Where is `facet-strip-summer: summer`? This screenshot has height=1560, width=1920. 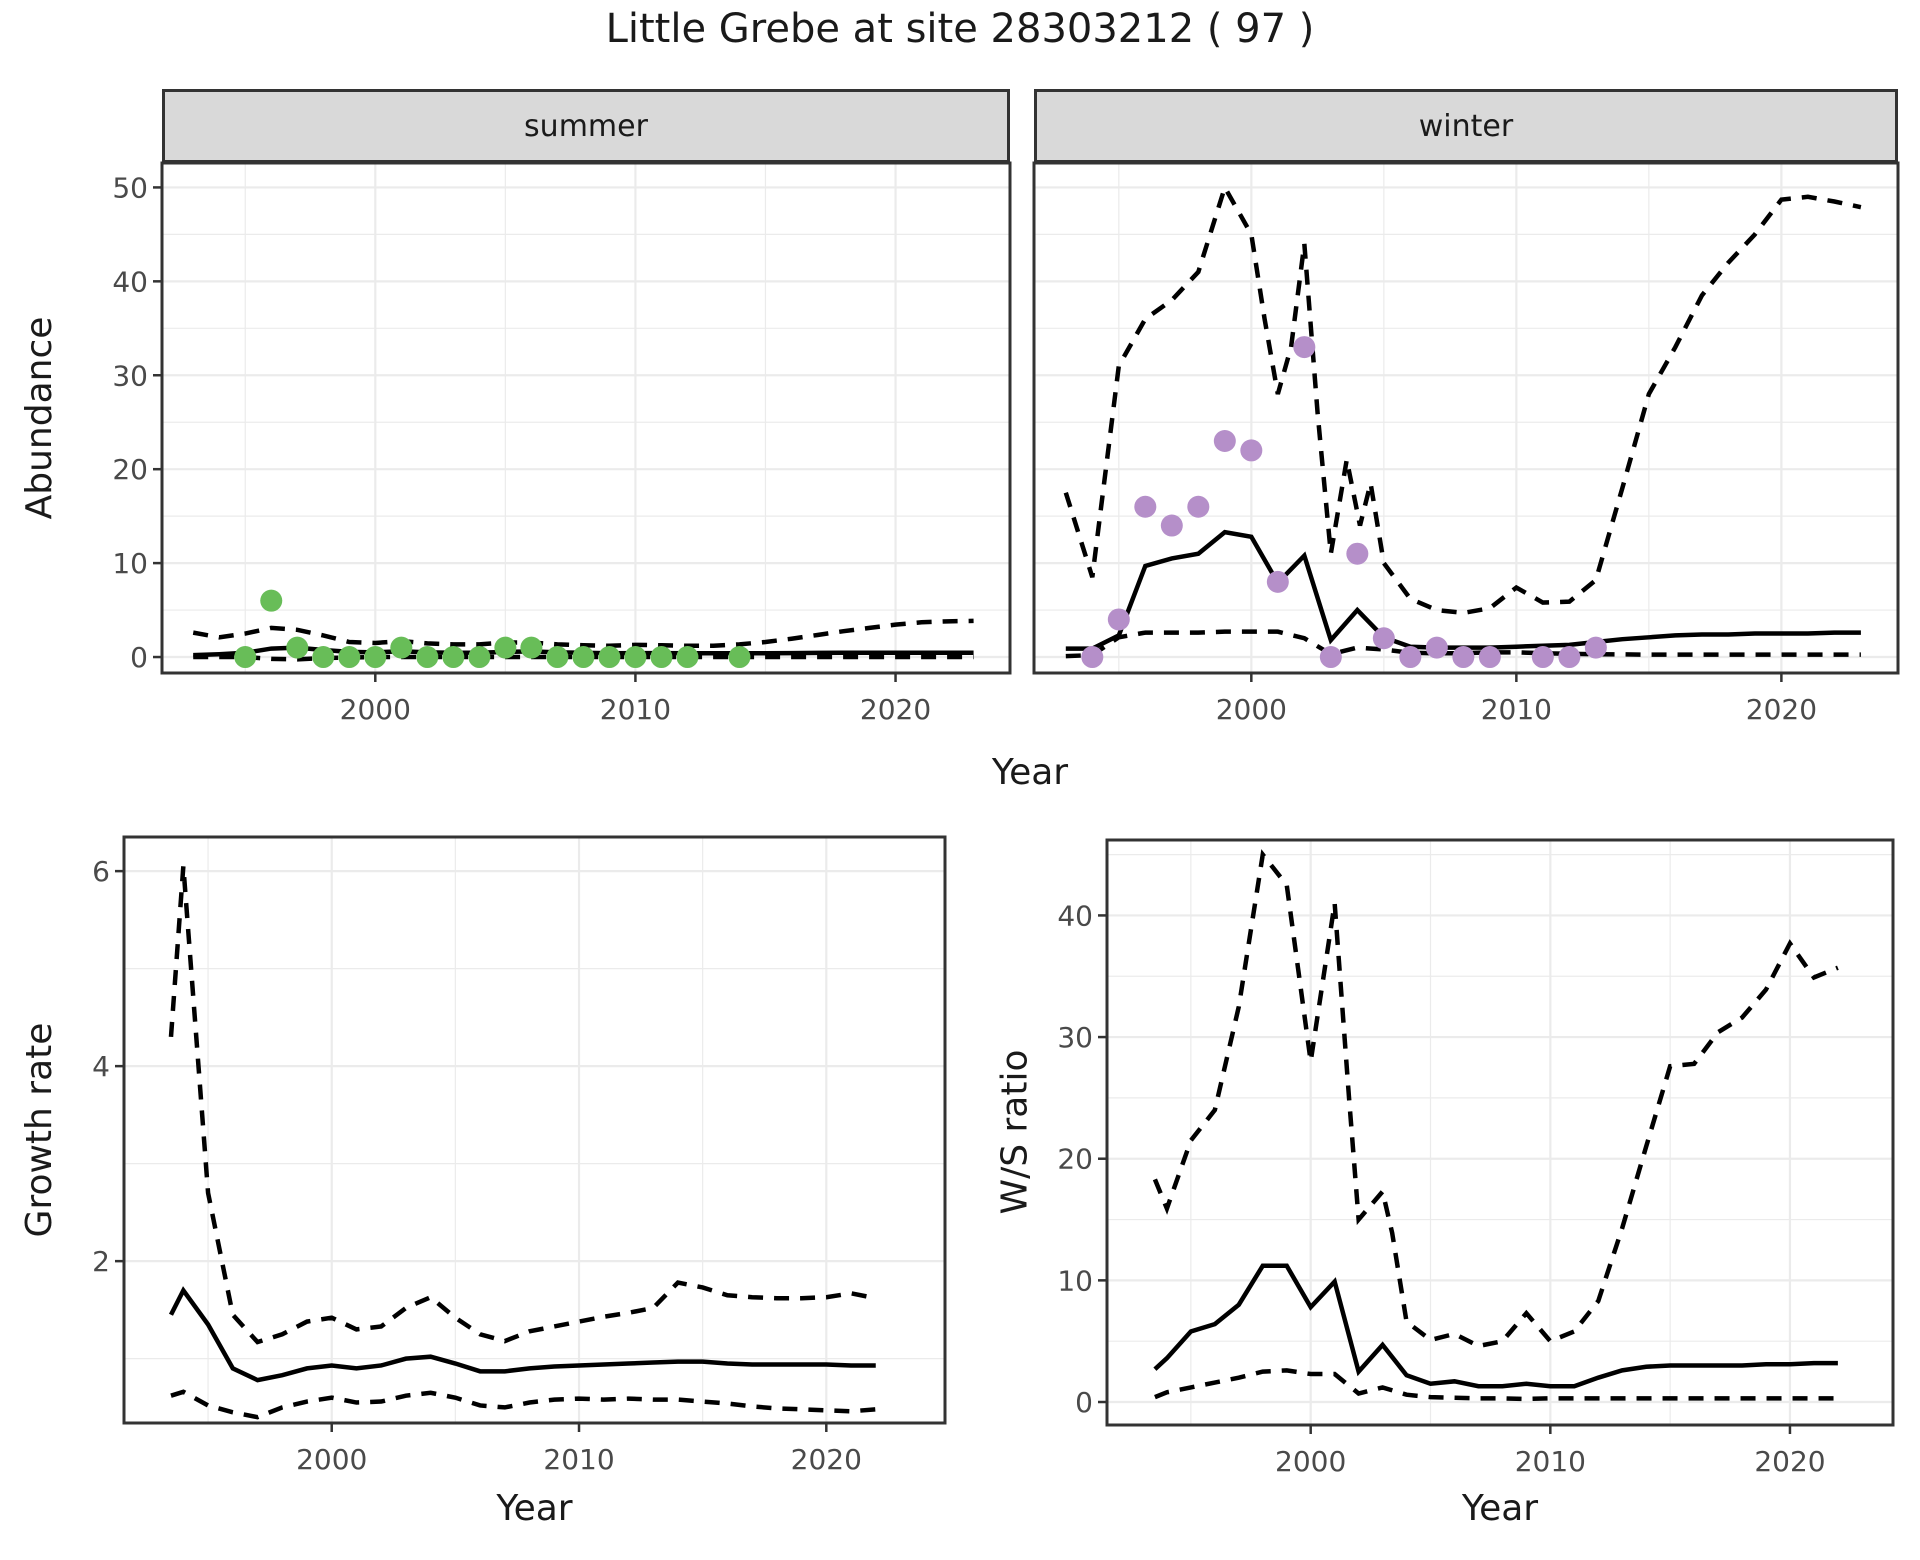 facet-strip-summer: summer is located at coordinates (586, 126).